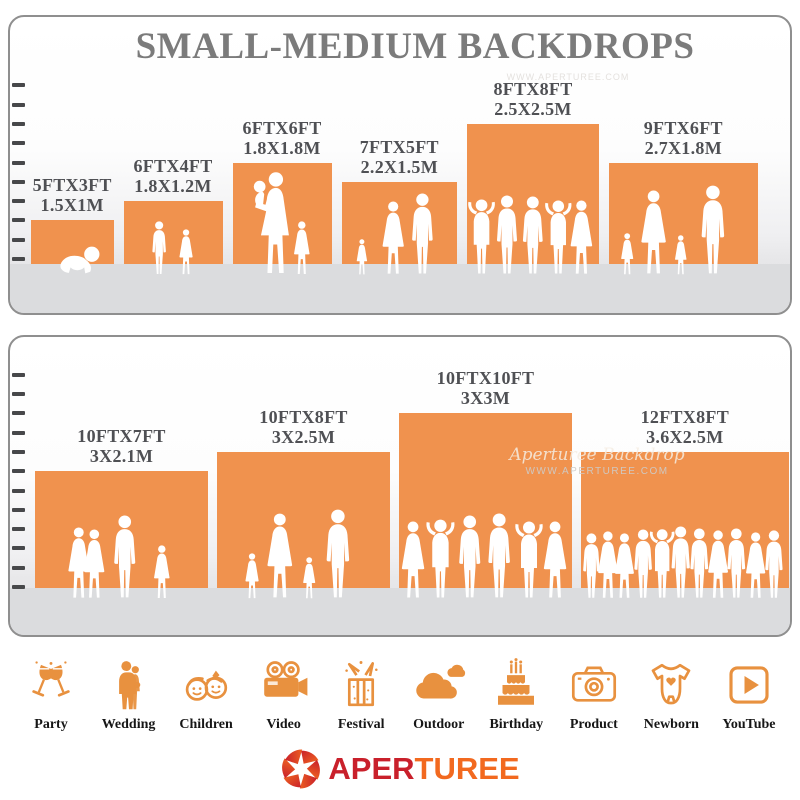  What do you see at coordinates (684, 416) in the screenshot?
I see `backdrop-size-ft: 12FTX8FT` at bounding box center [684, 416].